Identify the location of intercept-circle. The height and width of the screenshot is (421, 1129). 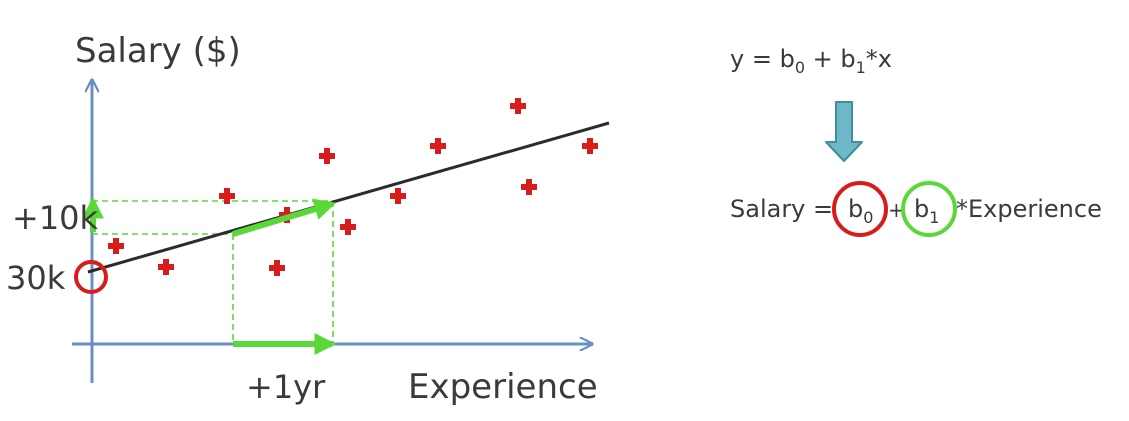
(91, 277).